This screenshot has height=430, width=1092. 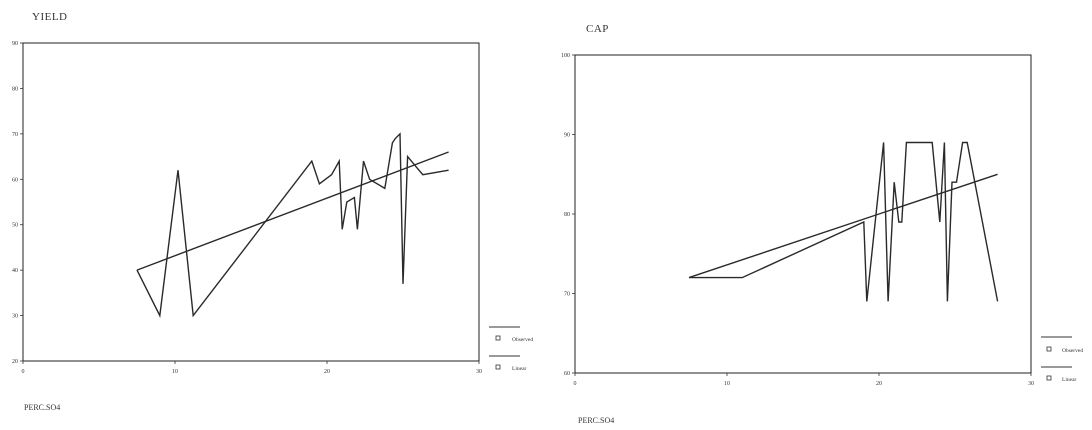 I want to click on y-tick-label: 20, so click(x=15, y=362).